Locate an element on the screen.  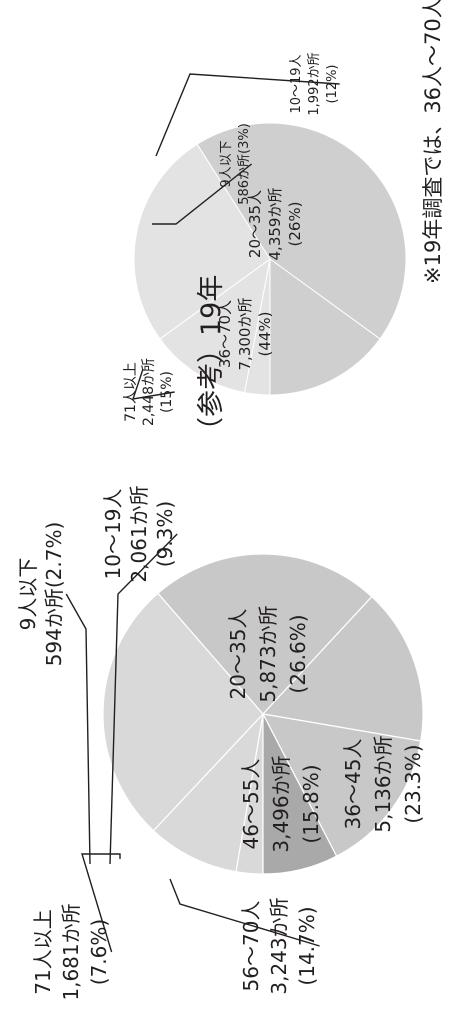
ref-label-2: 20～35人 4,359か所 (26%) is located at coordinates (275, 224).